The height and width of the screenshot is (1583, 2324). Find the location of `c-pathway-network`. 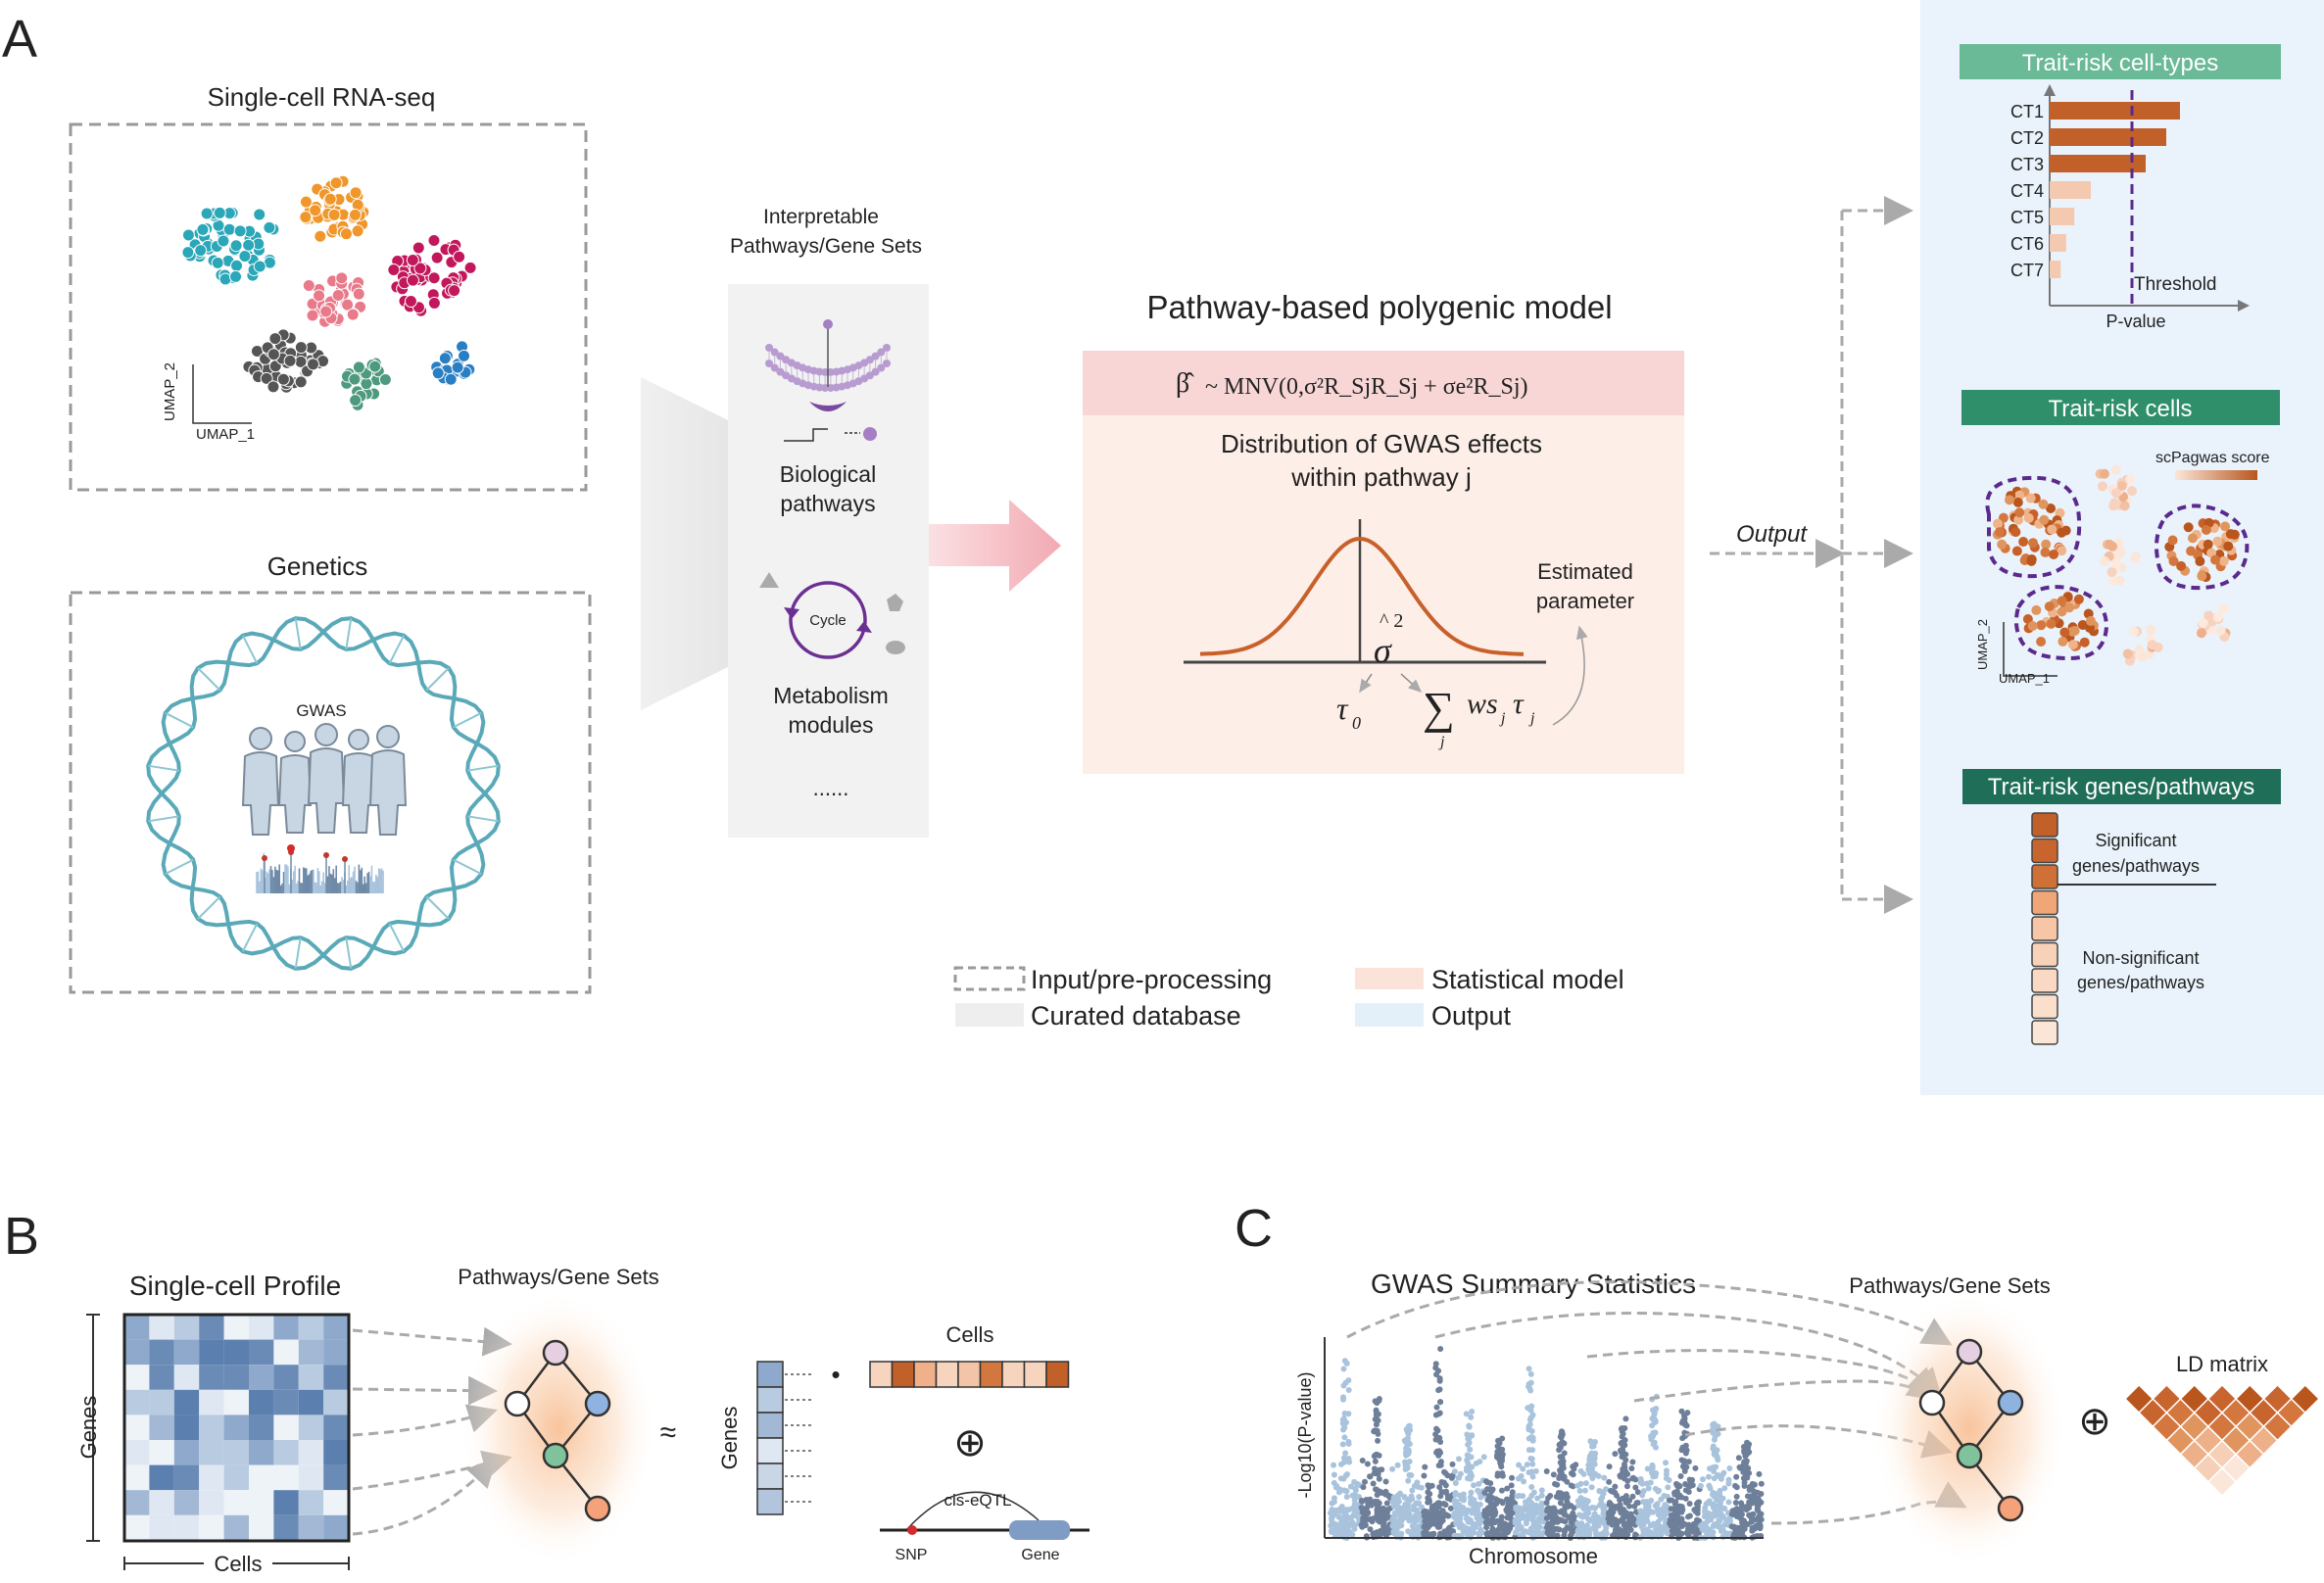

c-pathway-network is located at coordinates (1971, 1430).